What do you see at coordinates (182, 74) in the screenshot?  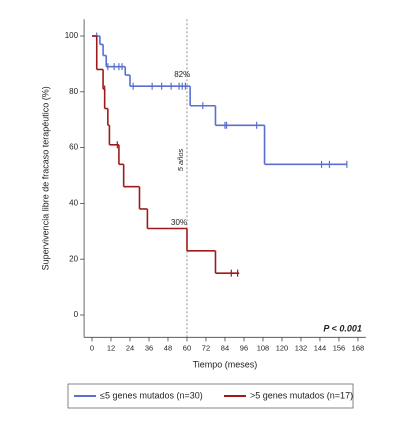 I see `annotation: 82%` at bounding box center [182, 74].